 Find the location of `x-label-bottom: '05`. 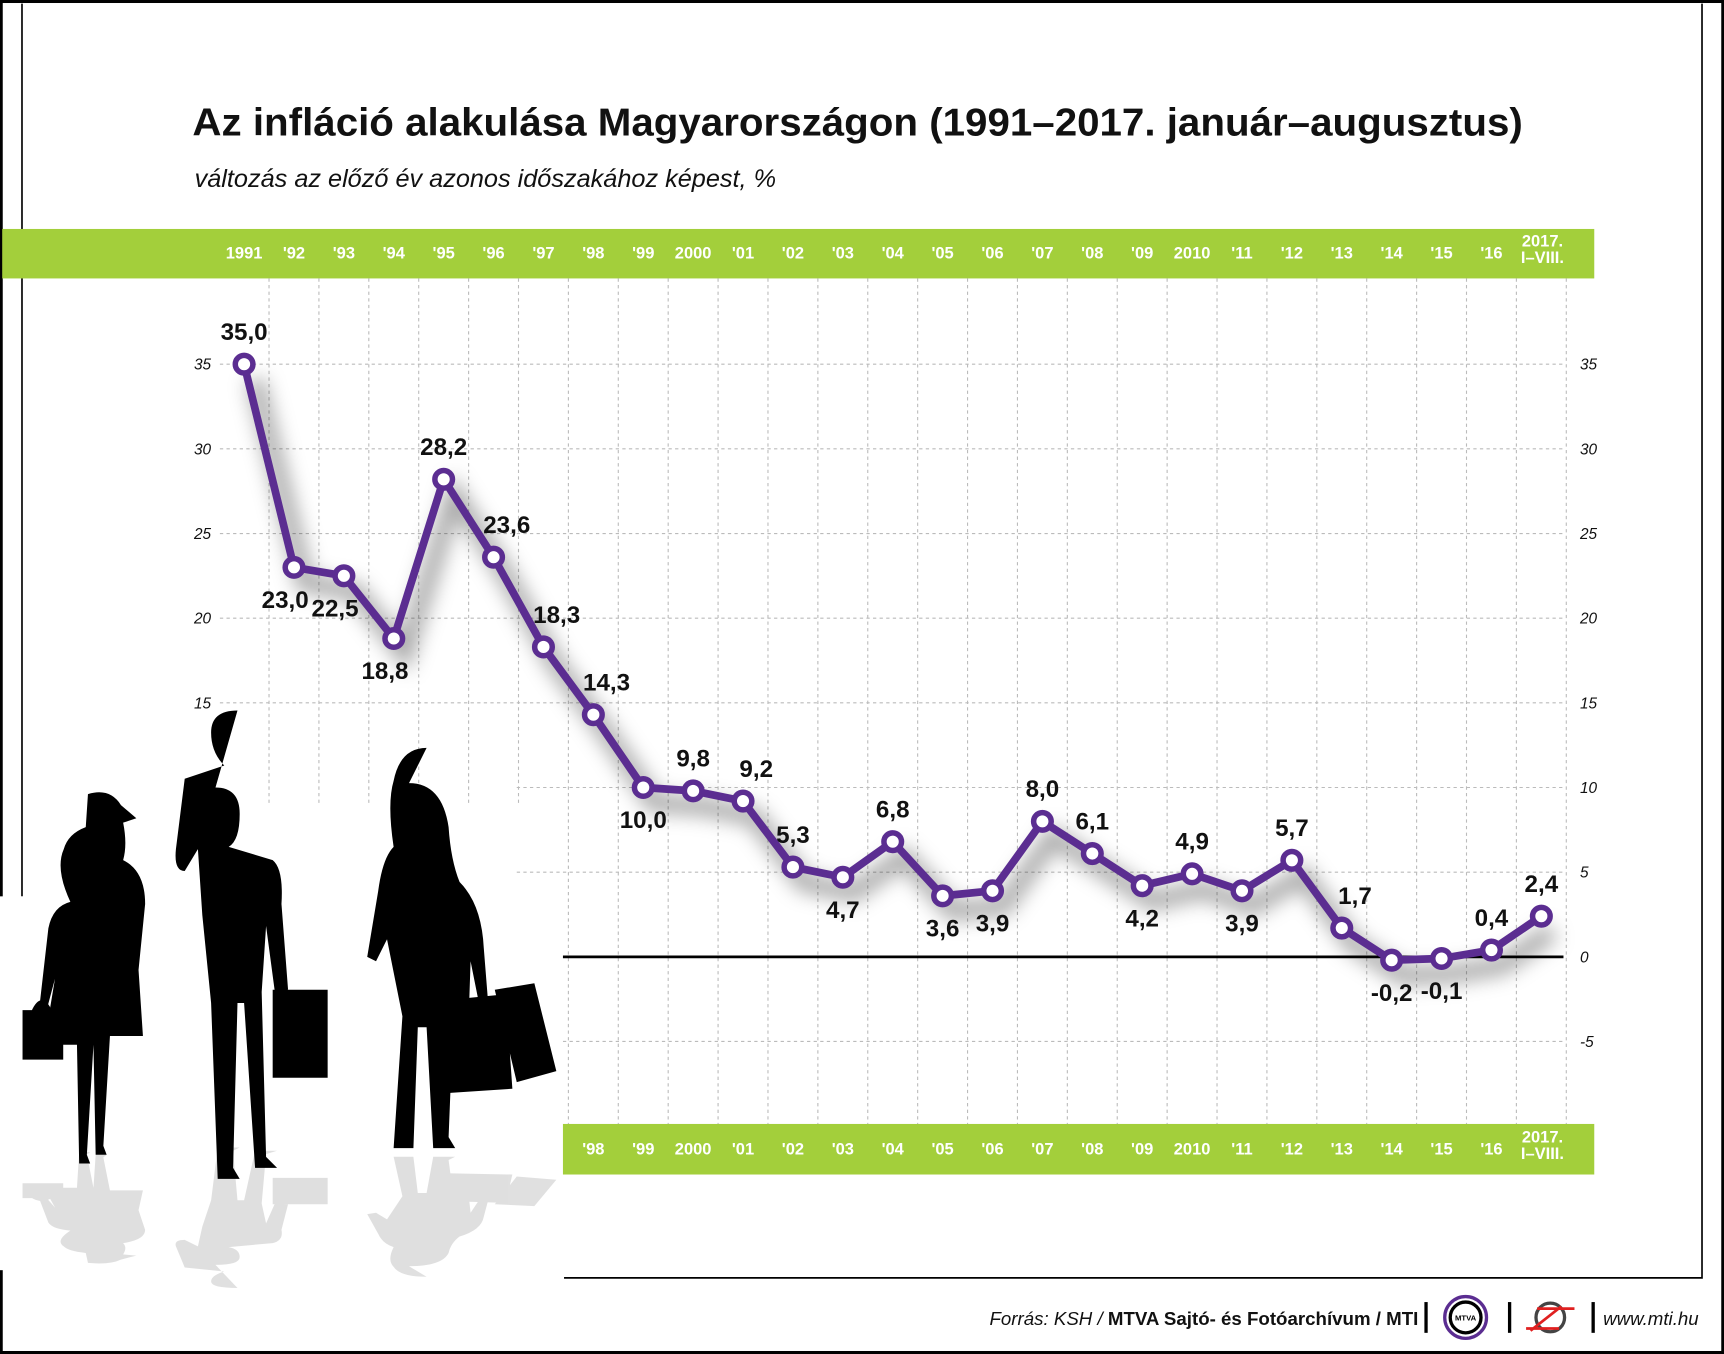

x-label-bottom: '05 is located at coordinates (942, 1150).